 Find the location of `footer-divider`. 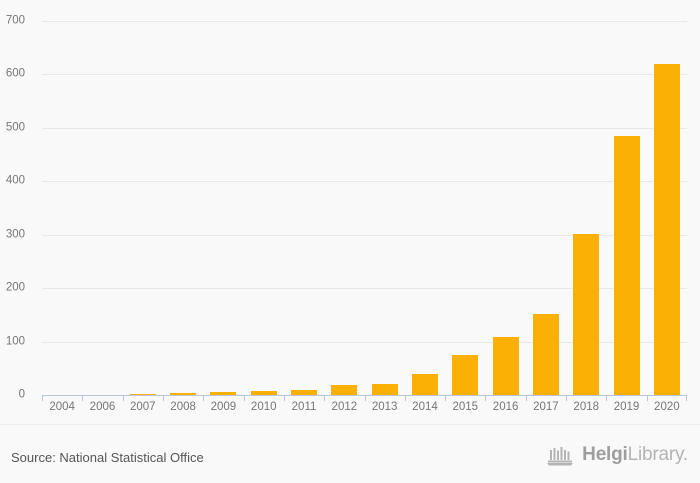

footer-divider is located at coordinates (350, 424).